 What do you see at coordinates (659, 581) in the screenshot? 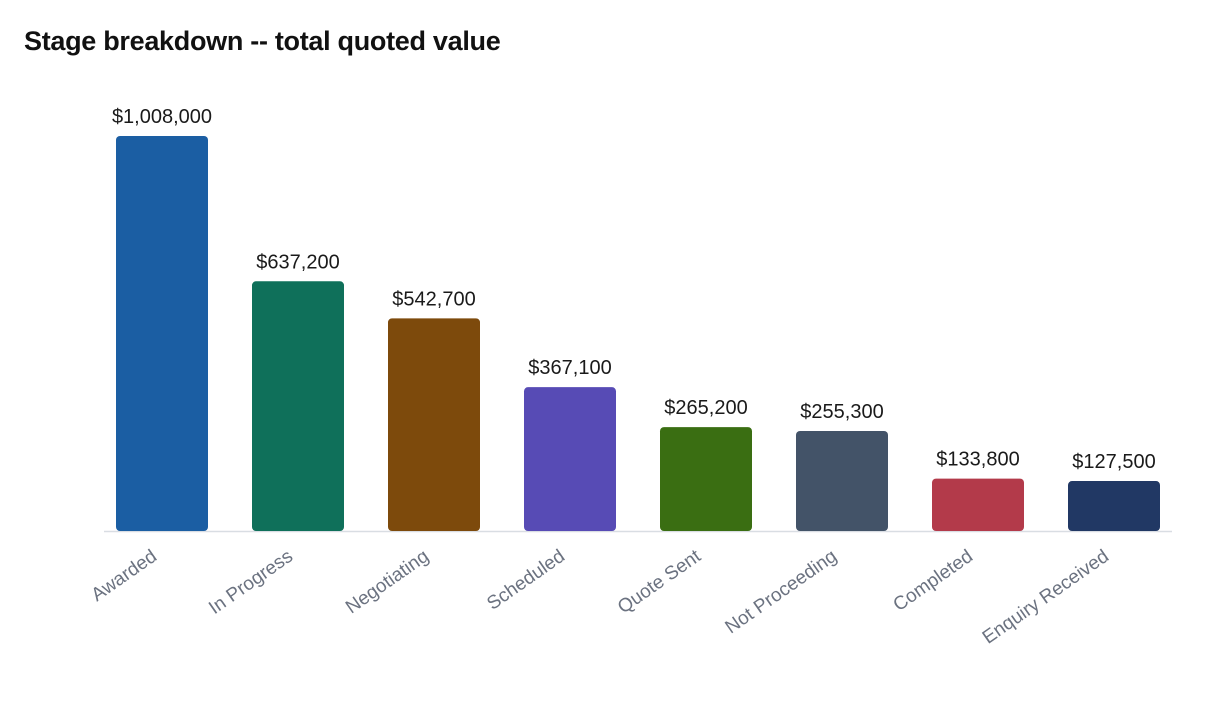
I see `category-label: Quote Sent` at bounding box center [659, 581].